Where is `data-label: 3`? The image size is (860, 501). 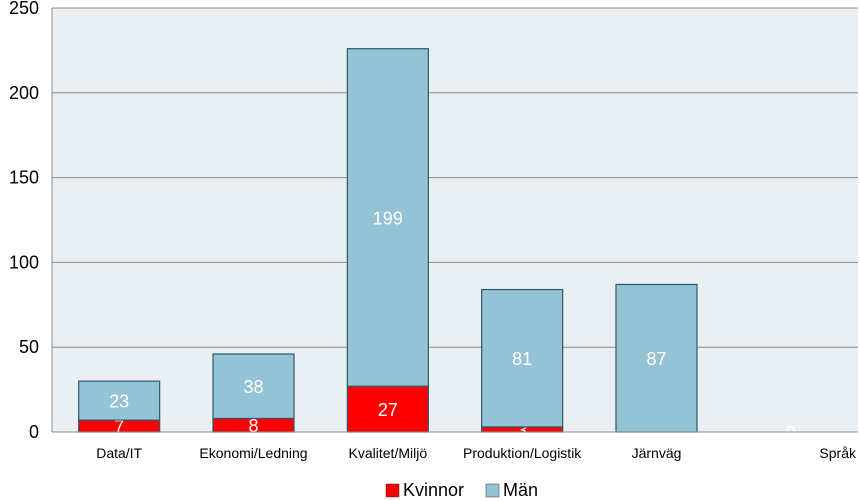
data-label: 3 is located at coordinates (522, 430).